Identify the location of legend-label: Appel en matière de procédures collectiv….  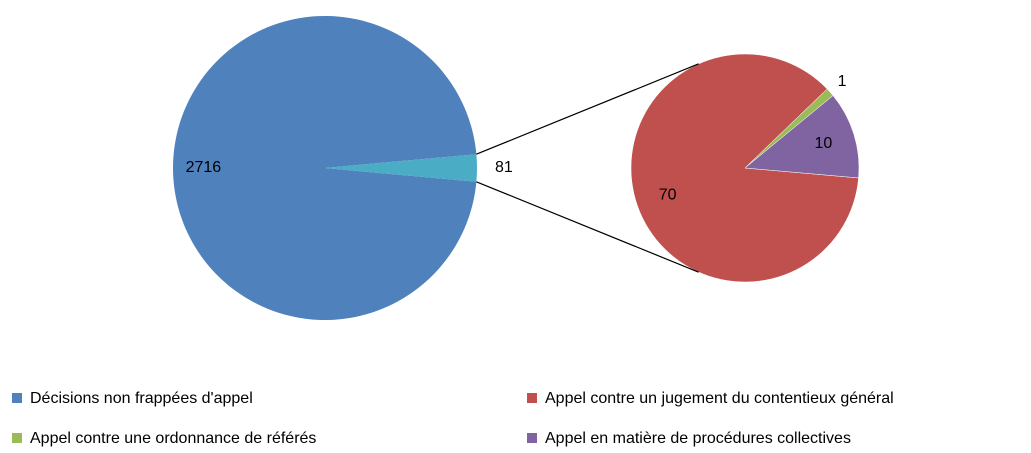
(698, 438).